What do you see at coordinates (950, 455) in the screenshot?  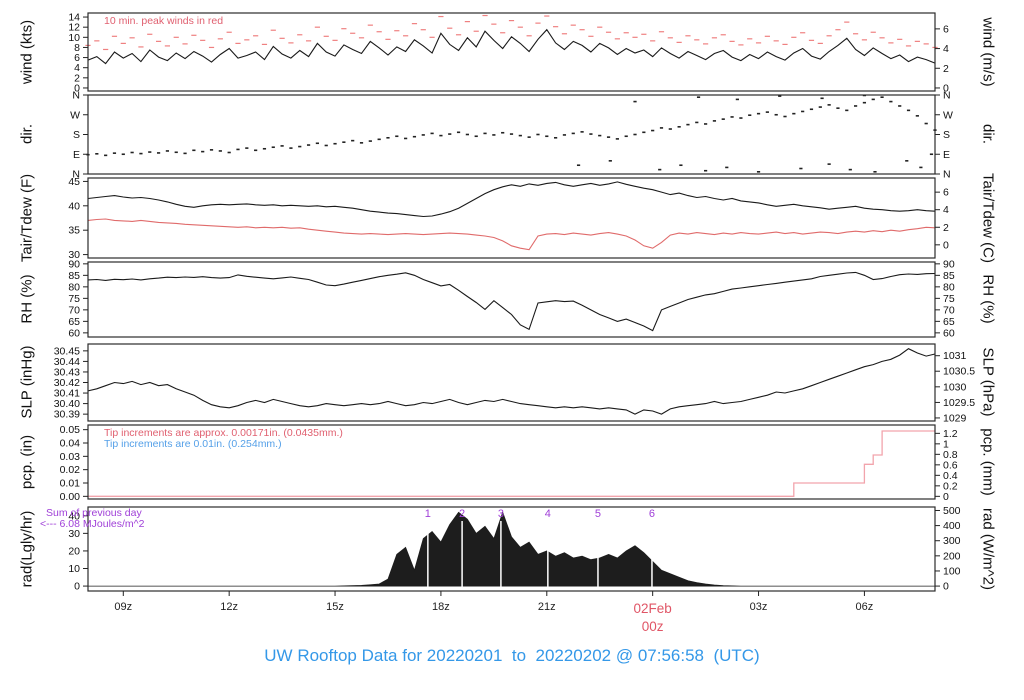 I see `pcp-right-tick-label: 0.8` at bounding box center [950, 455].